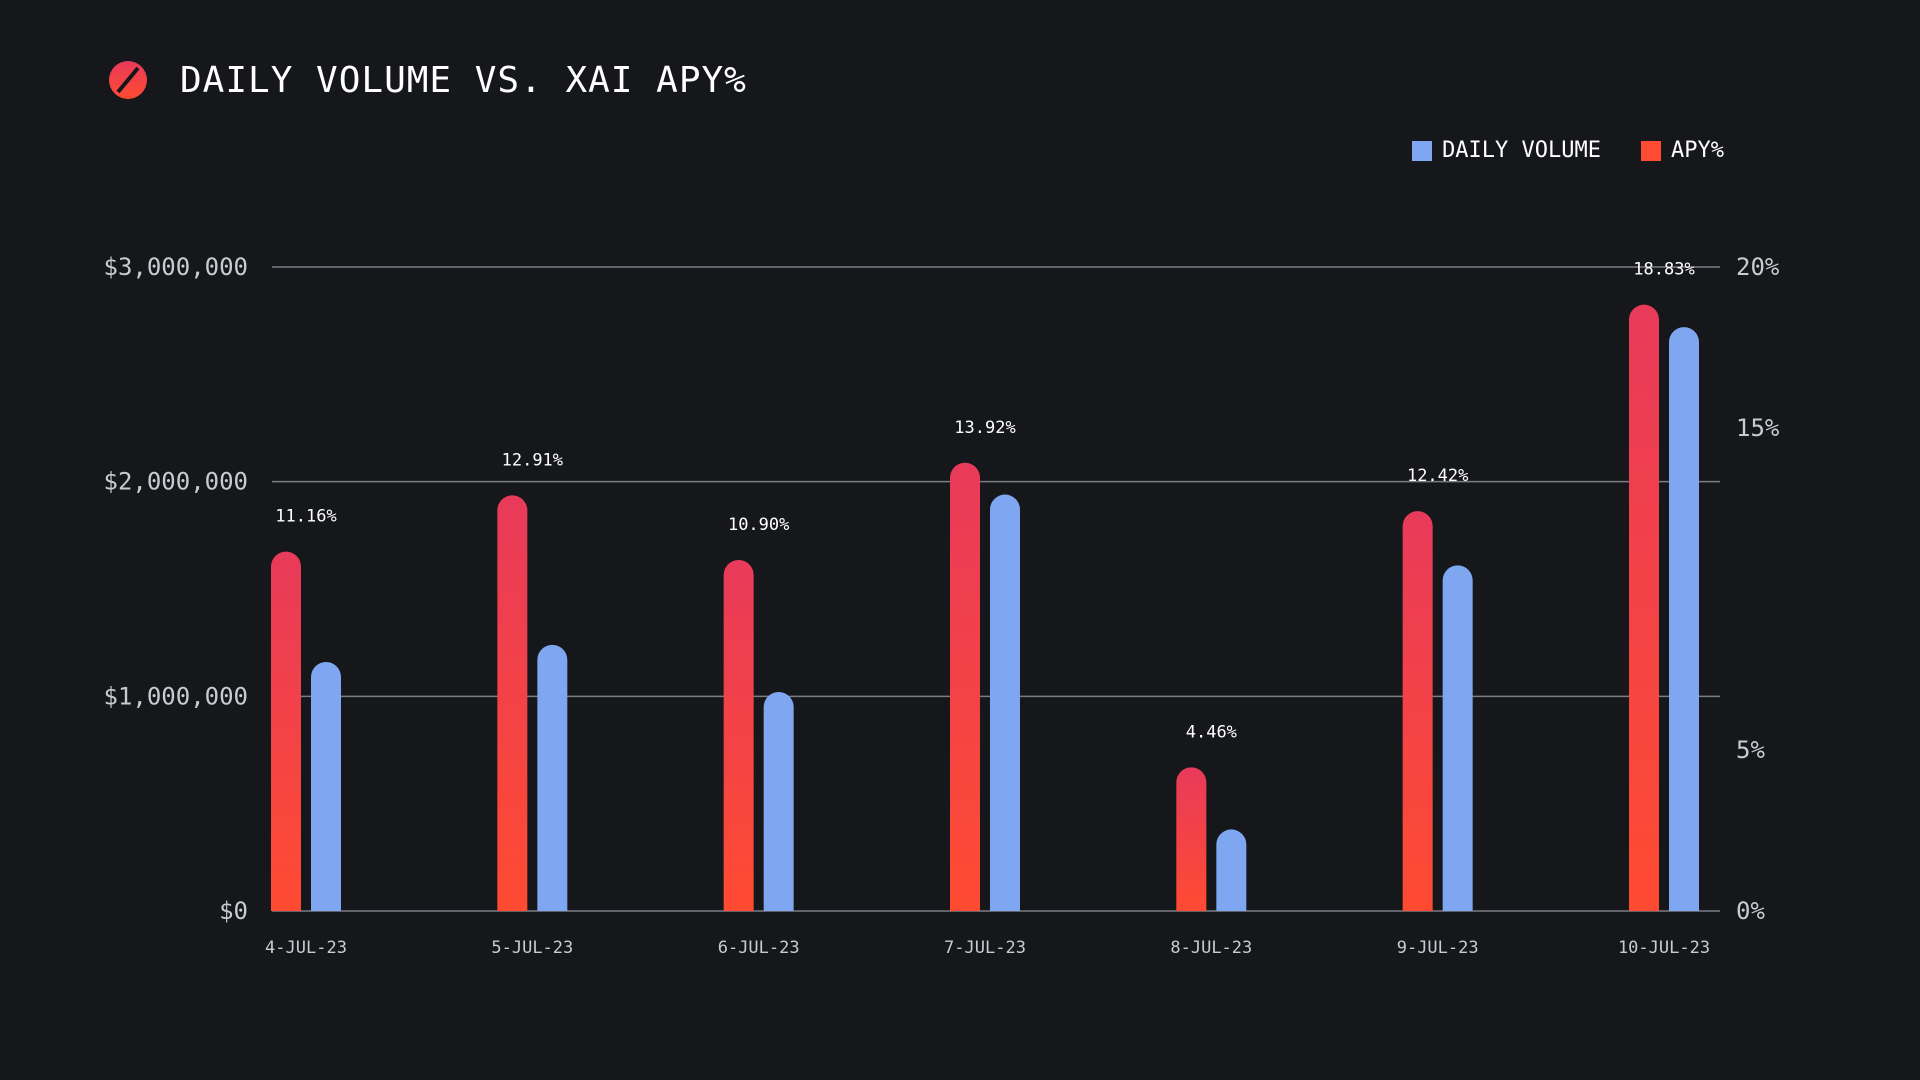 This screenshot has width=1920, height=1080. I want to click on left-tick-label: $1,000,000, so click(176, 696).